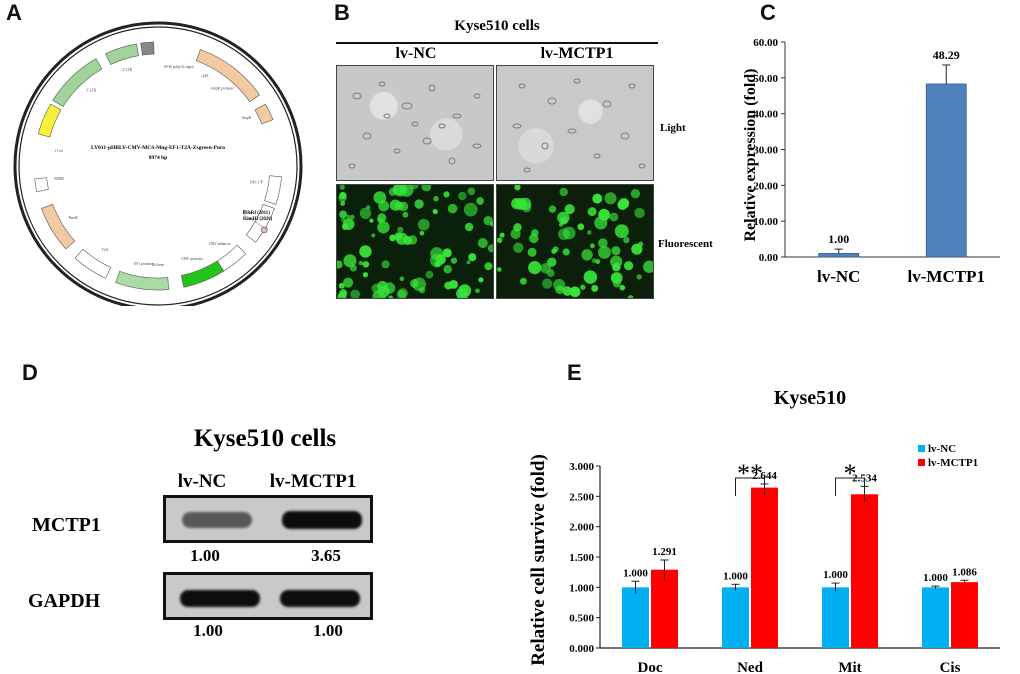 The height and width of the screenshot is (674, 1020). I want to click on legend-label: lv-MCTP1, so click(953, 463).